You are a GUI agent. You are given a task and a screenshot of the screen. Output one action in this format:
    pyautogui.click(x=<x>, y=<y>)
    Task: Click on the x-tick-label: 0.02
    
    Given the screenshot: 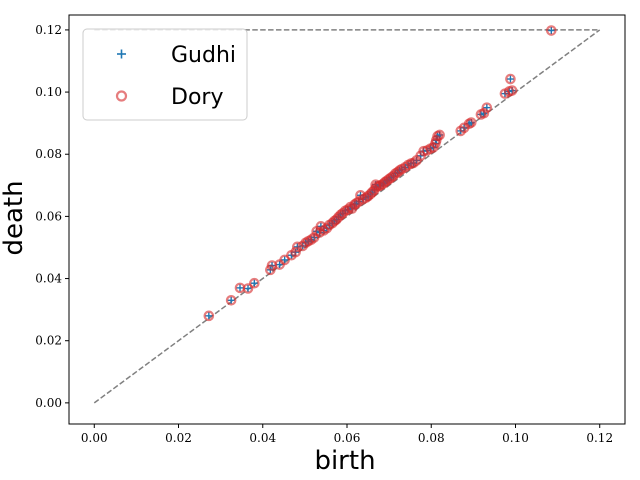 What is the action you would take?
    pyautogui.click(x=178, y=438)
    